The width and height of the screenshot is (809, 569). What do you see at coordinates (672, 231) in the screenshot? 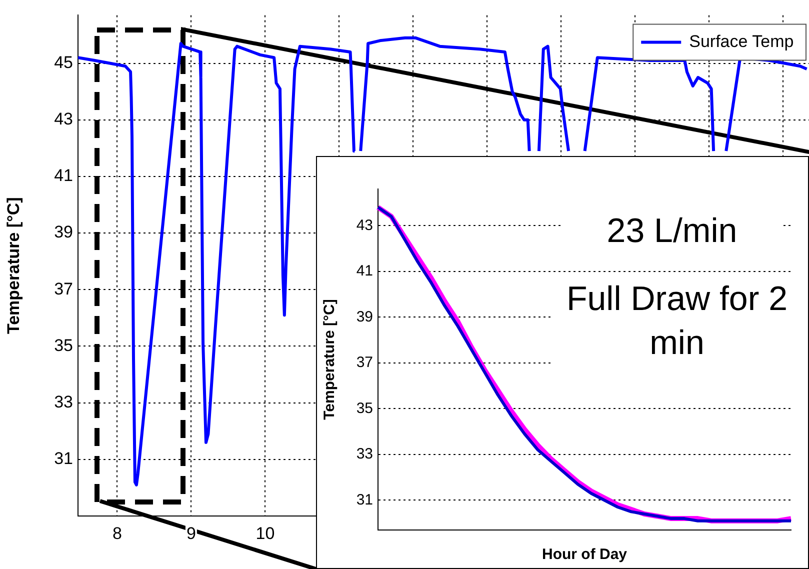
I see `annotation: 23 L/min` at bounding box center [672, 231].